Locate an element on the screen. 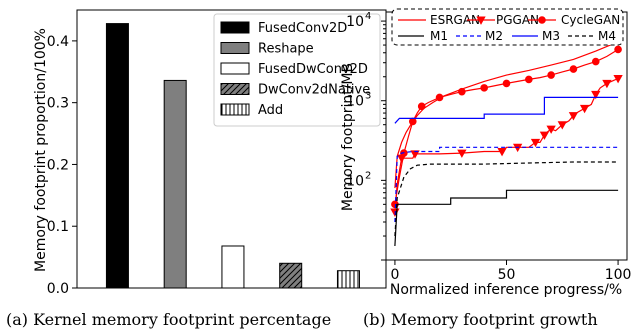 The height and width of the screenshot is (335, 636). x-tick-label: 0 is located at coordinates (394, 275).